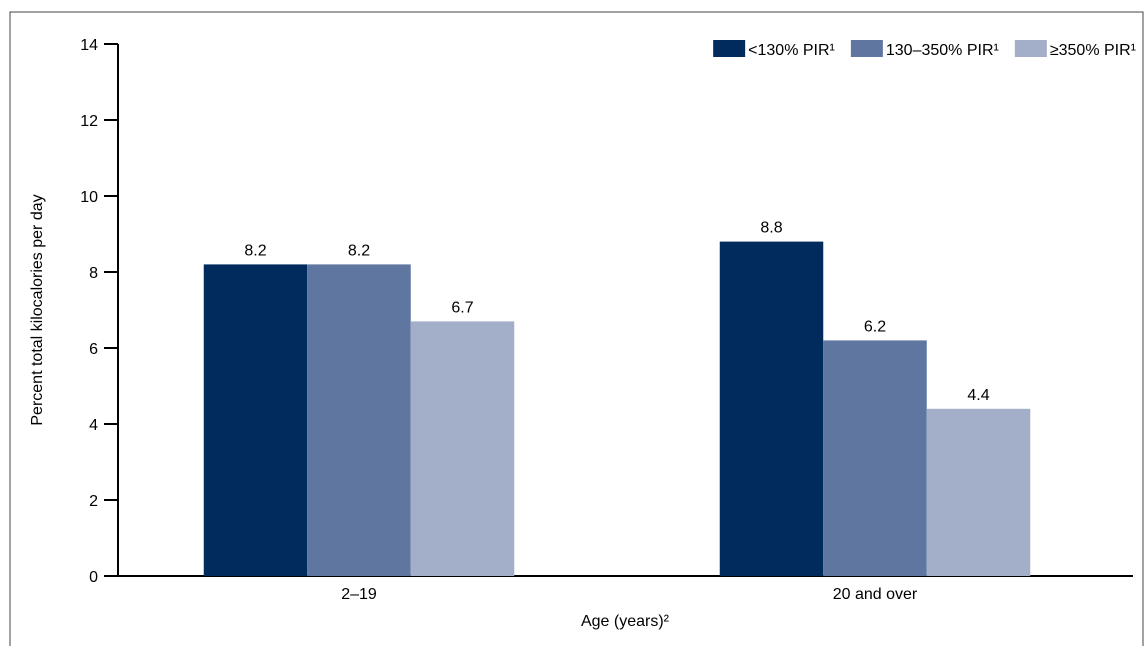 This screenshot has height=651, width=1145. Describe the element at coordinates (89, 121) in the screenshot. I see `y-tick-label: 12` at that location.